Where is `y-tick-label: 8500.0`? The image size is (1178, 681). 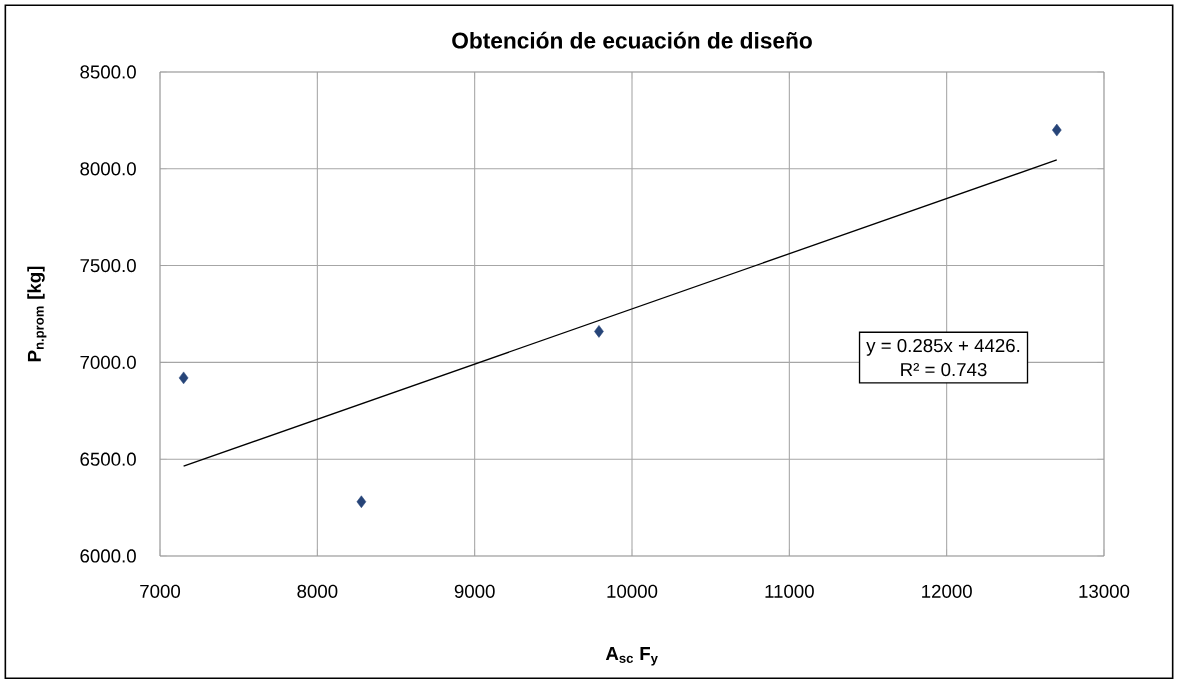 y-tick-label: 8500.0 is located at coordinates (108, 72).